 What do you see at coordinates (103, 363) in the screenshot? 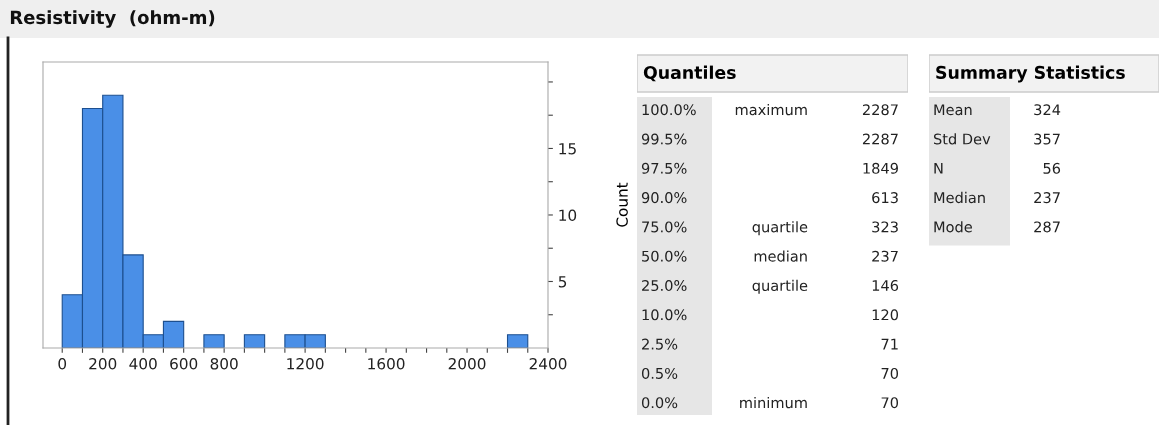
I see `x-tick-label: 200` at bounding box center [103, 363].